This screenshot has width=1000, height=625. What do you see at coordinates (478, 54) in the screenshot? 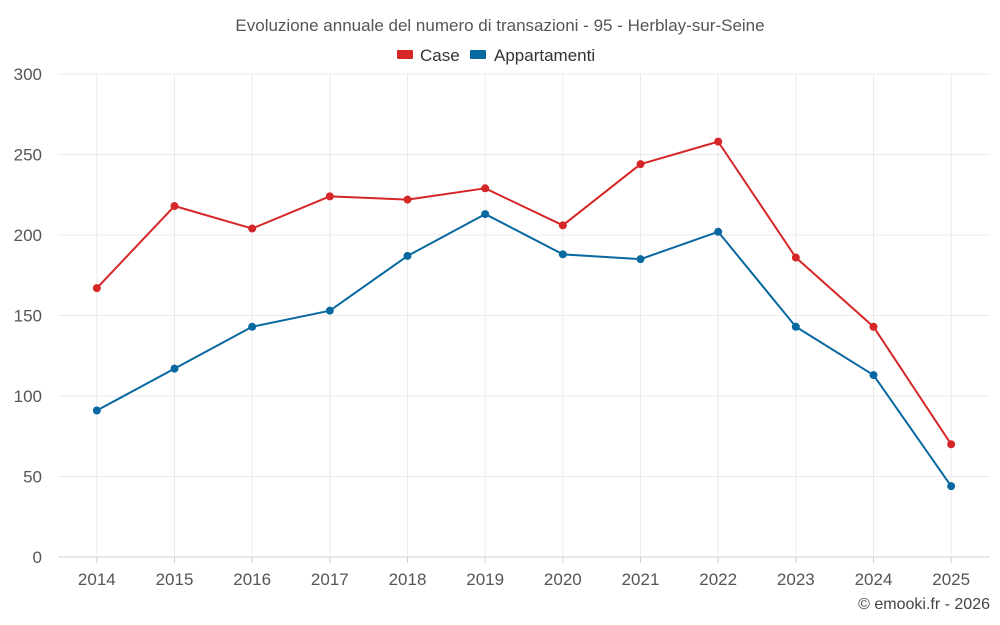
I see `legend-swatch-appartamenti` at bounding box center [478, 54].